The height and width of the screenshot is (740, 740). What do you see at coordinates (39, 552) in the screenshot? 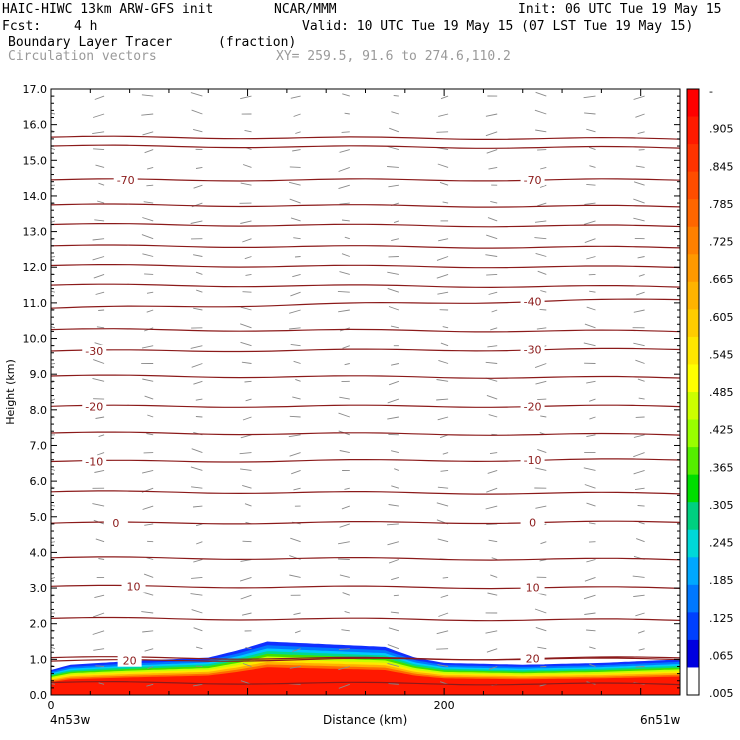
I see `y-tick-label-4: 4.0` at bounding box center [39, 552].